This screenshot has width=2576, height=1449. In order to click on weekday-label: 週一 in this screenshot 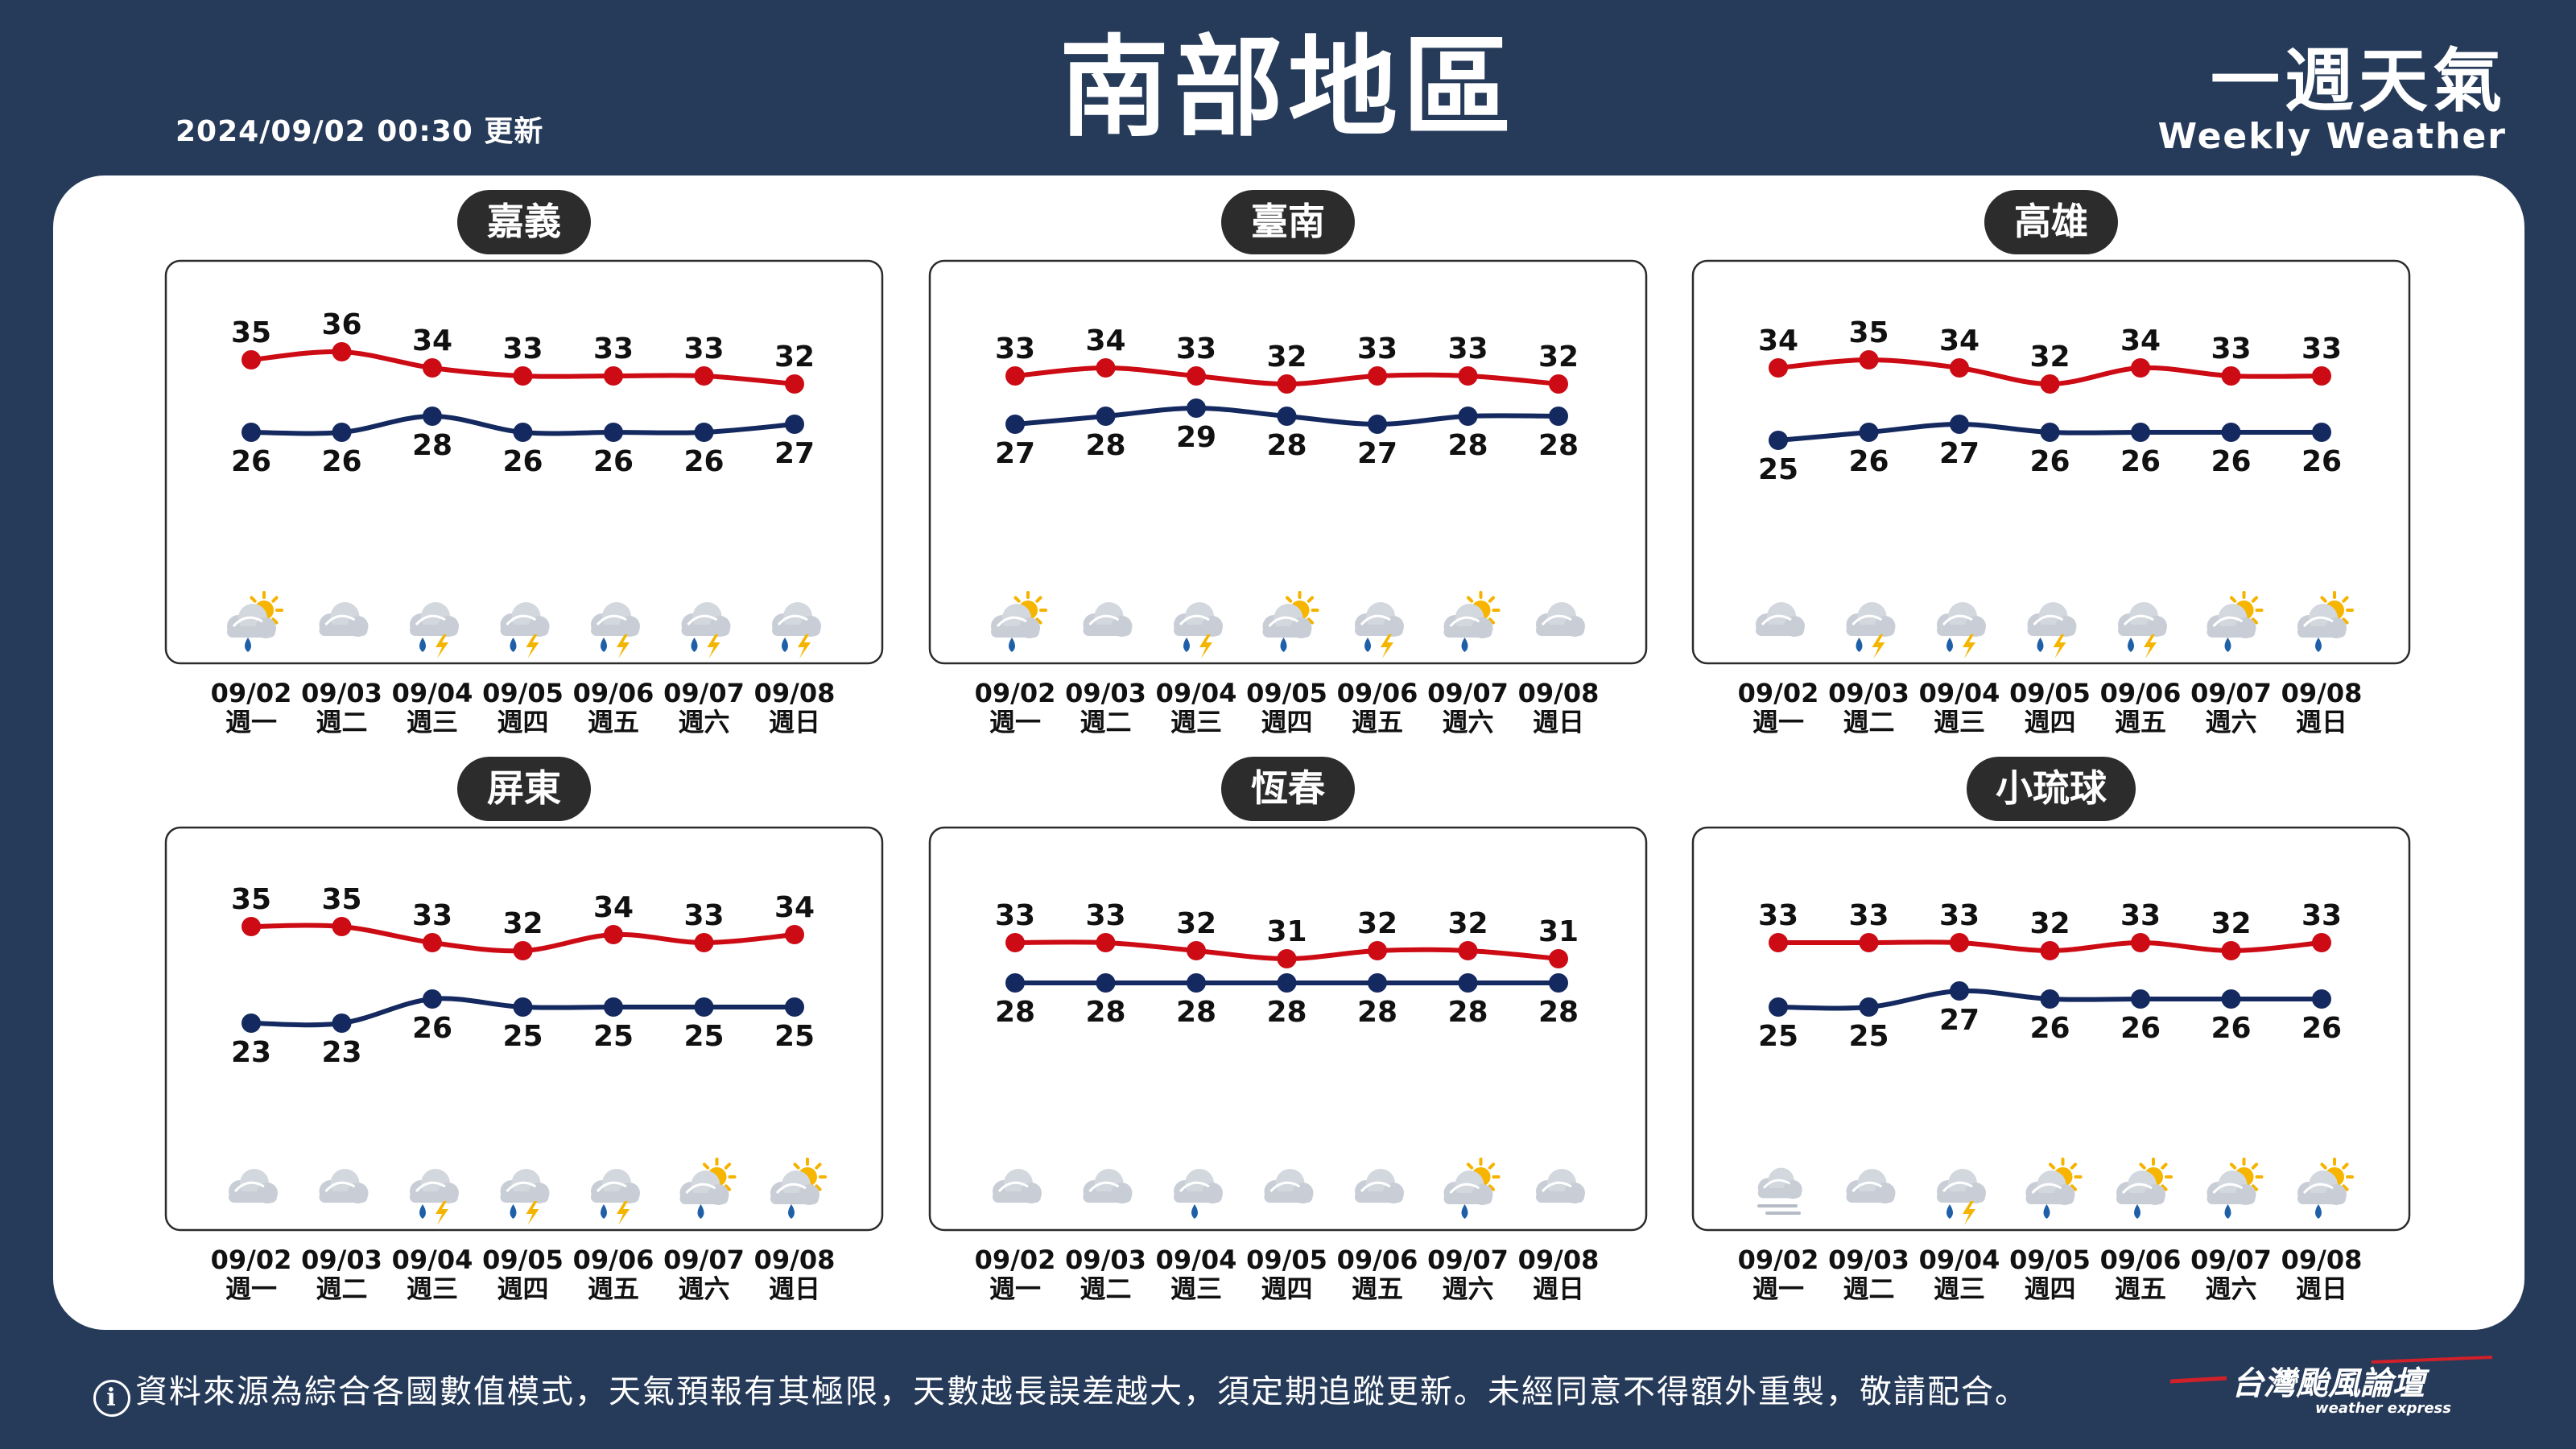, I will do `click(251, 722)`.